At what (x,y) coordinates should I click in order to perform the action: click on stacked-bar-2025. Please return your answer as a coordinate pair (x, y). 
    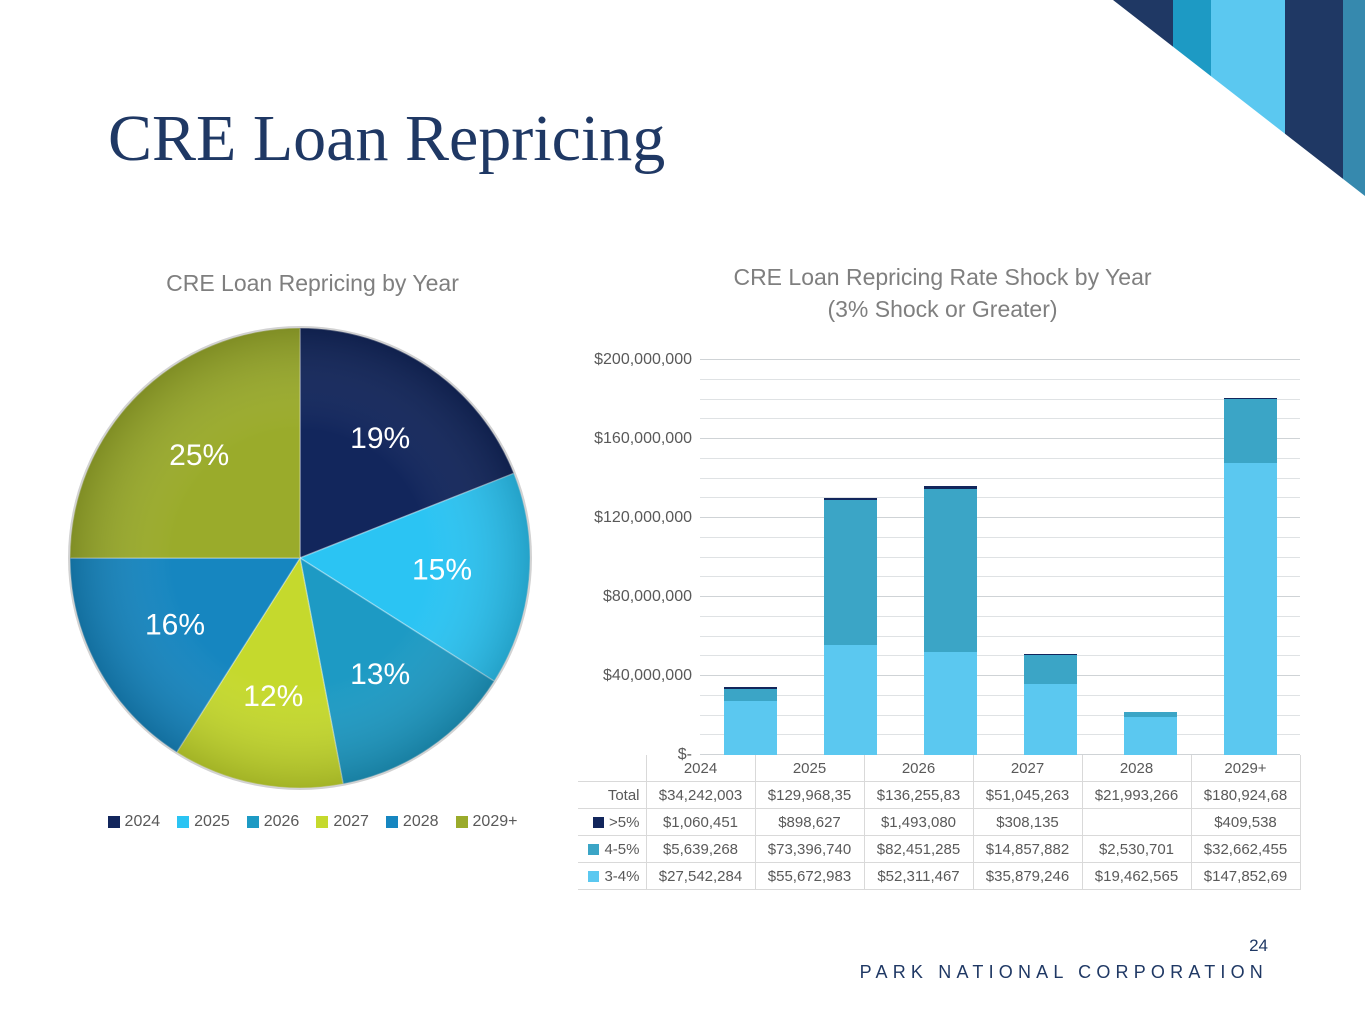
    Looking at the image, I should click on (850, 626).